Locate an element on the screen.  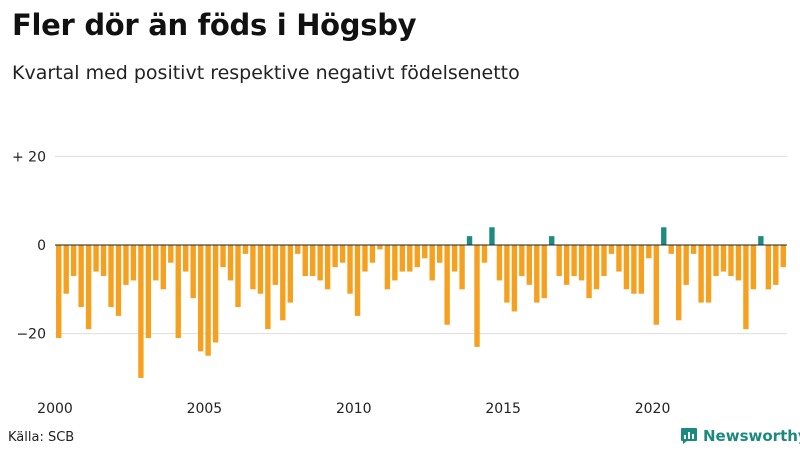
x-tick-label: 2000 is located at coordinates (55, 409).